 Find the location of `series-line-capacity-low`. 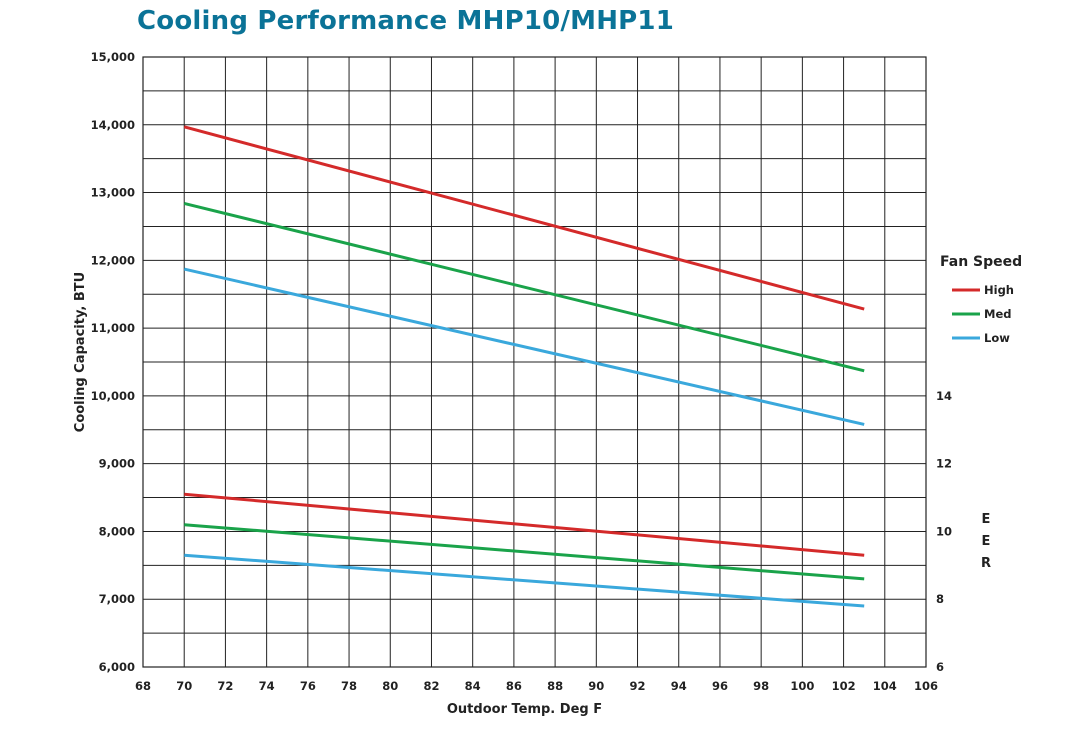

series-line-capacity-low is located at coordinates (524, 346).